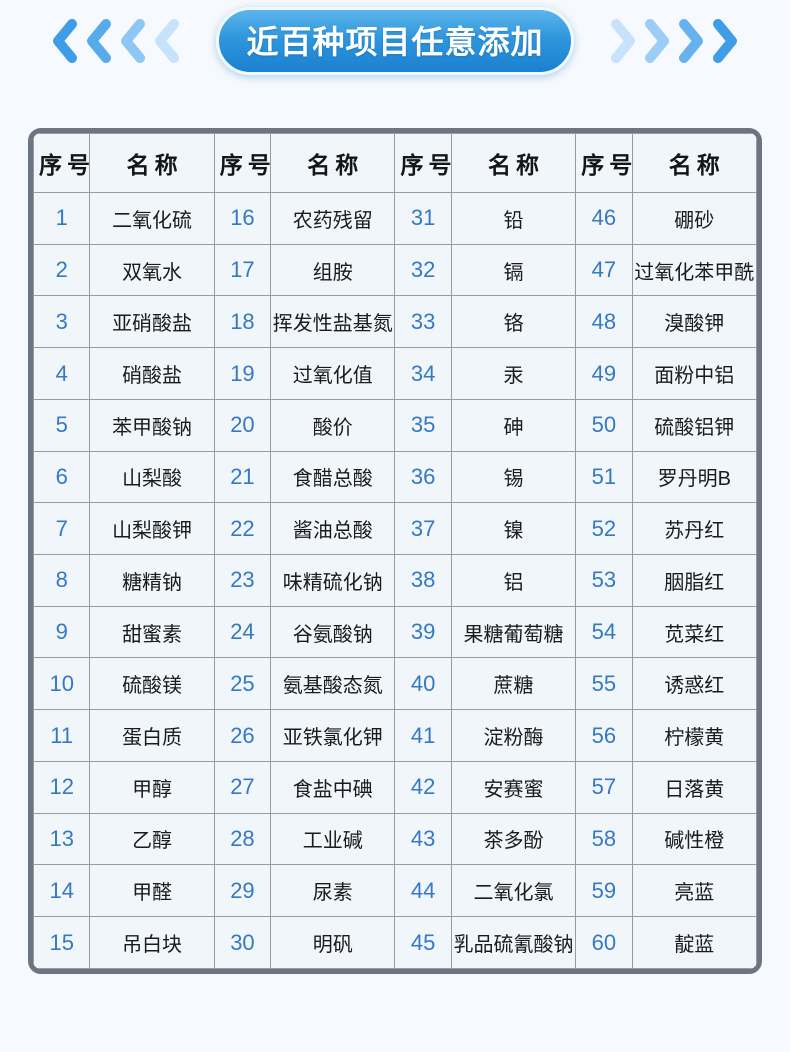 The width and height of the screenshot is (790, 1052). What do you see at coordinates (604, 270) in the screenshot?
I see `serial-cell: 47` at bounding box center [604, 270].